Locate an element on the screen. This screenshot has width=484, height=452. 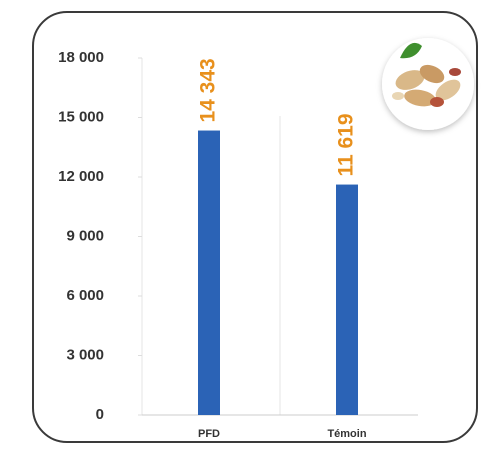
x-tick-label: PFD is located at coordinates (209, 434).